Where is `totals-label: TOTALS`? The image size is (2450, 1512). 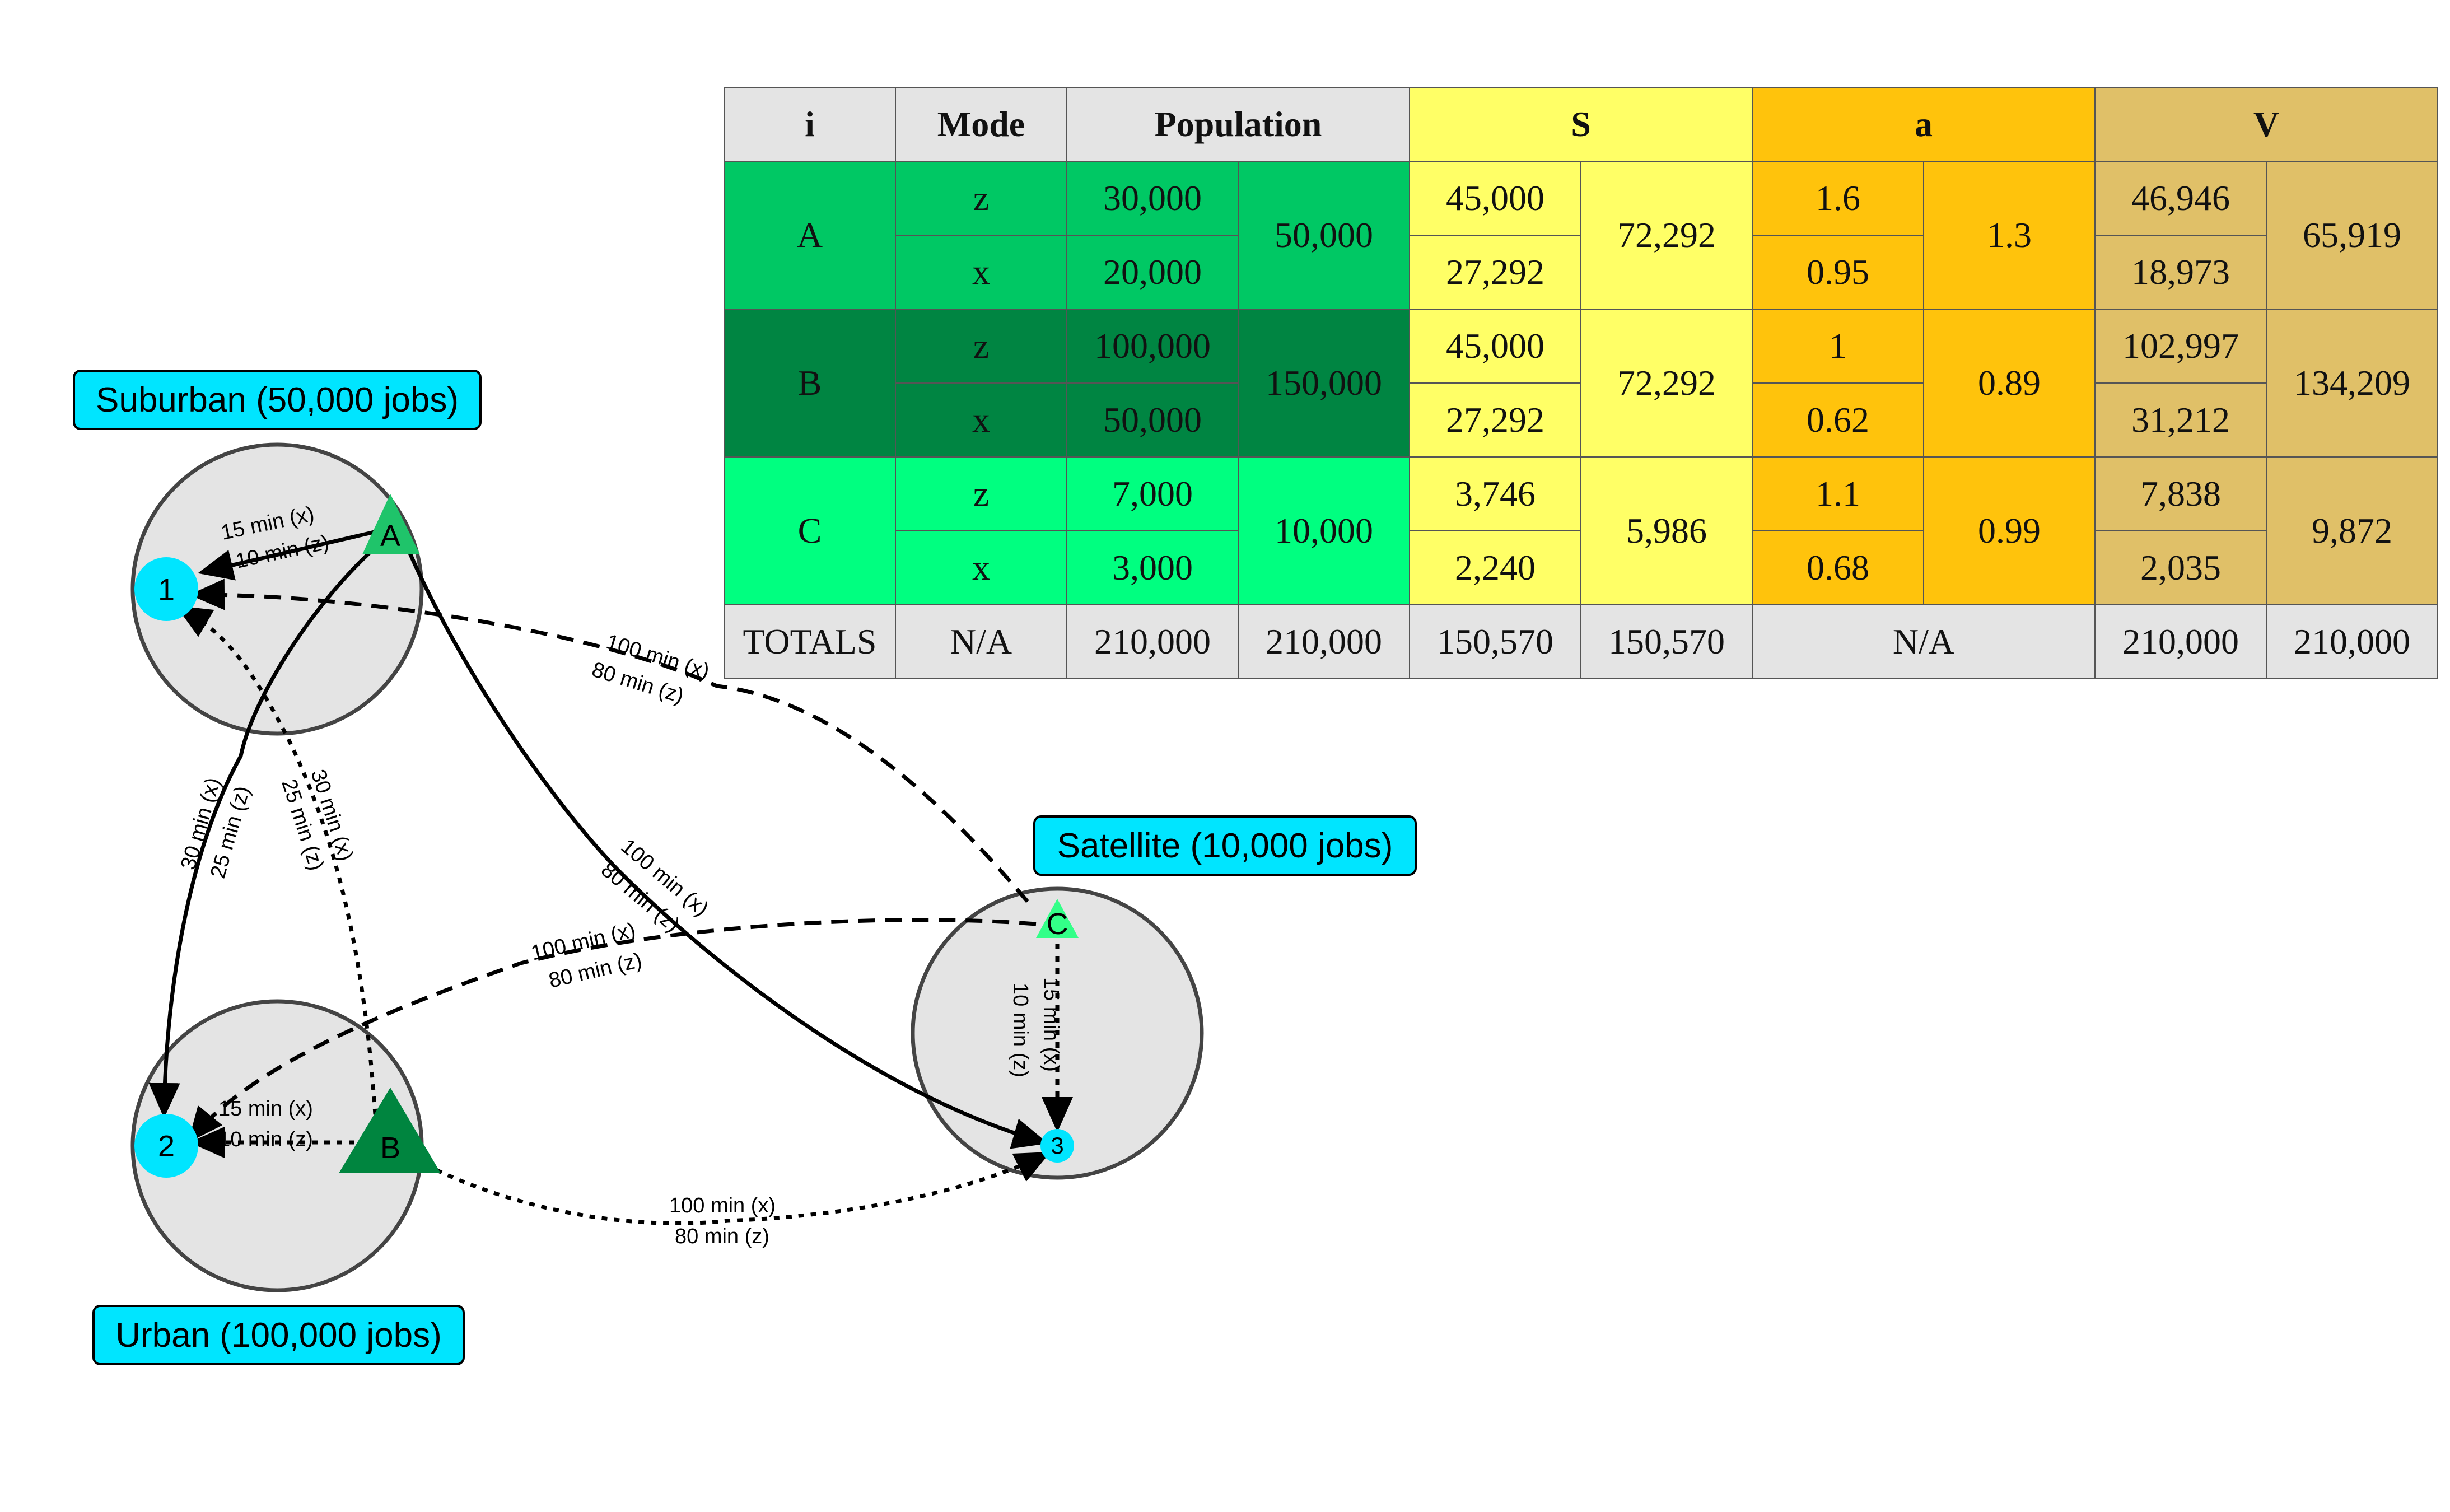 totals-label: TOTALS is located at coordinates (810, 642).